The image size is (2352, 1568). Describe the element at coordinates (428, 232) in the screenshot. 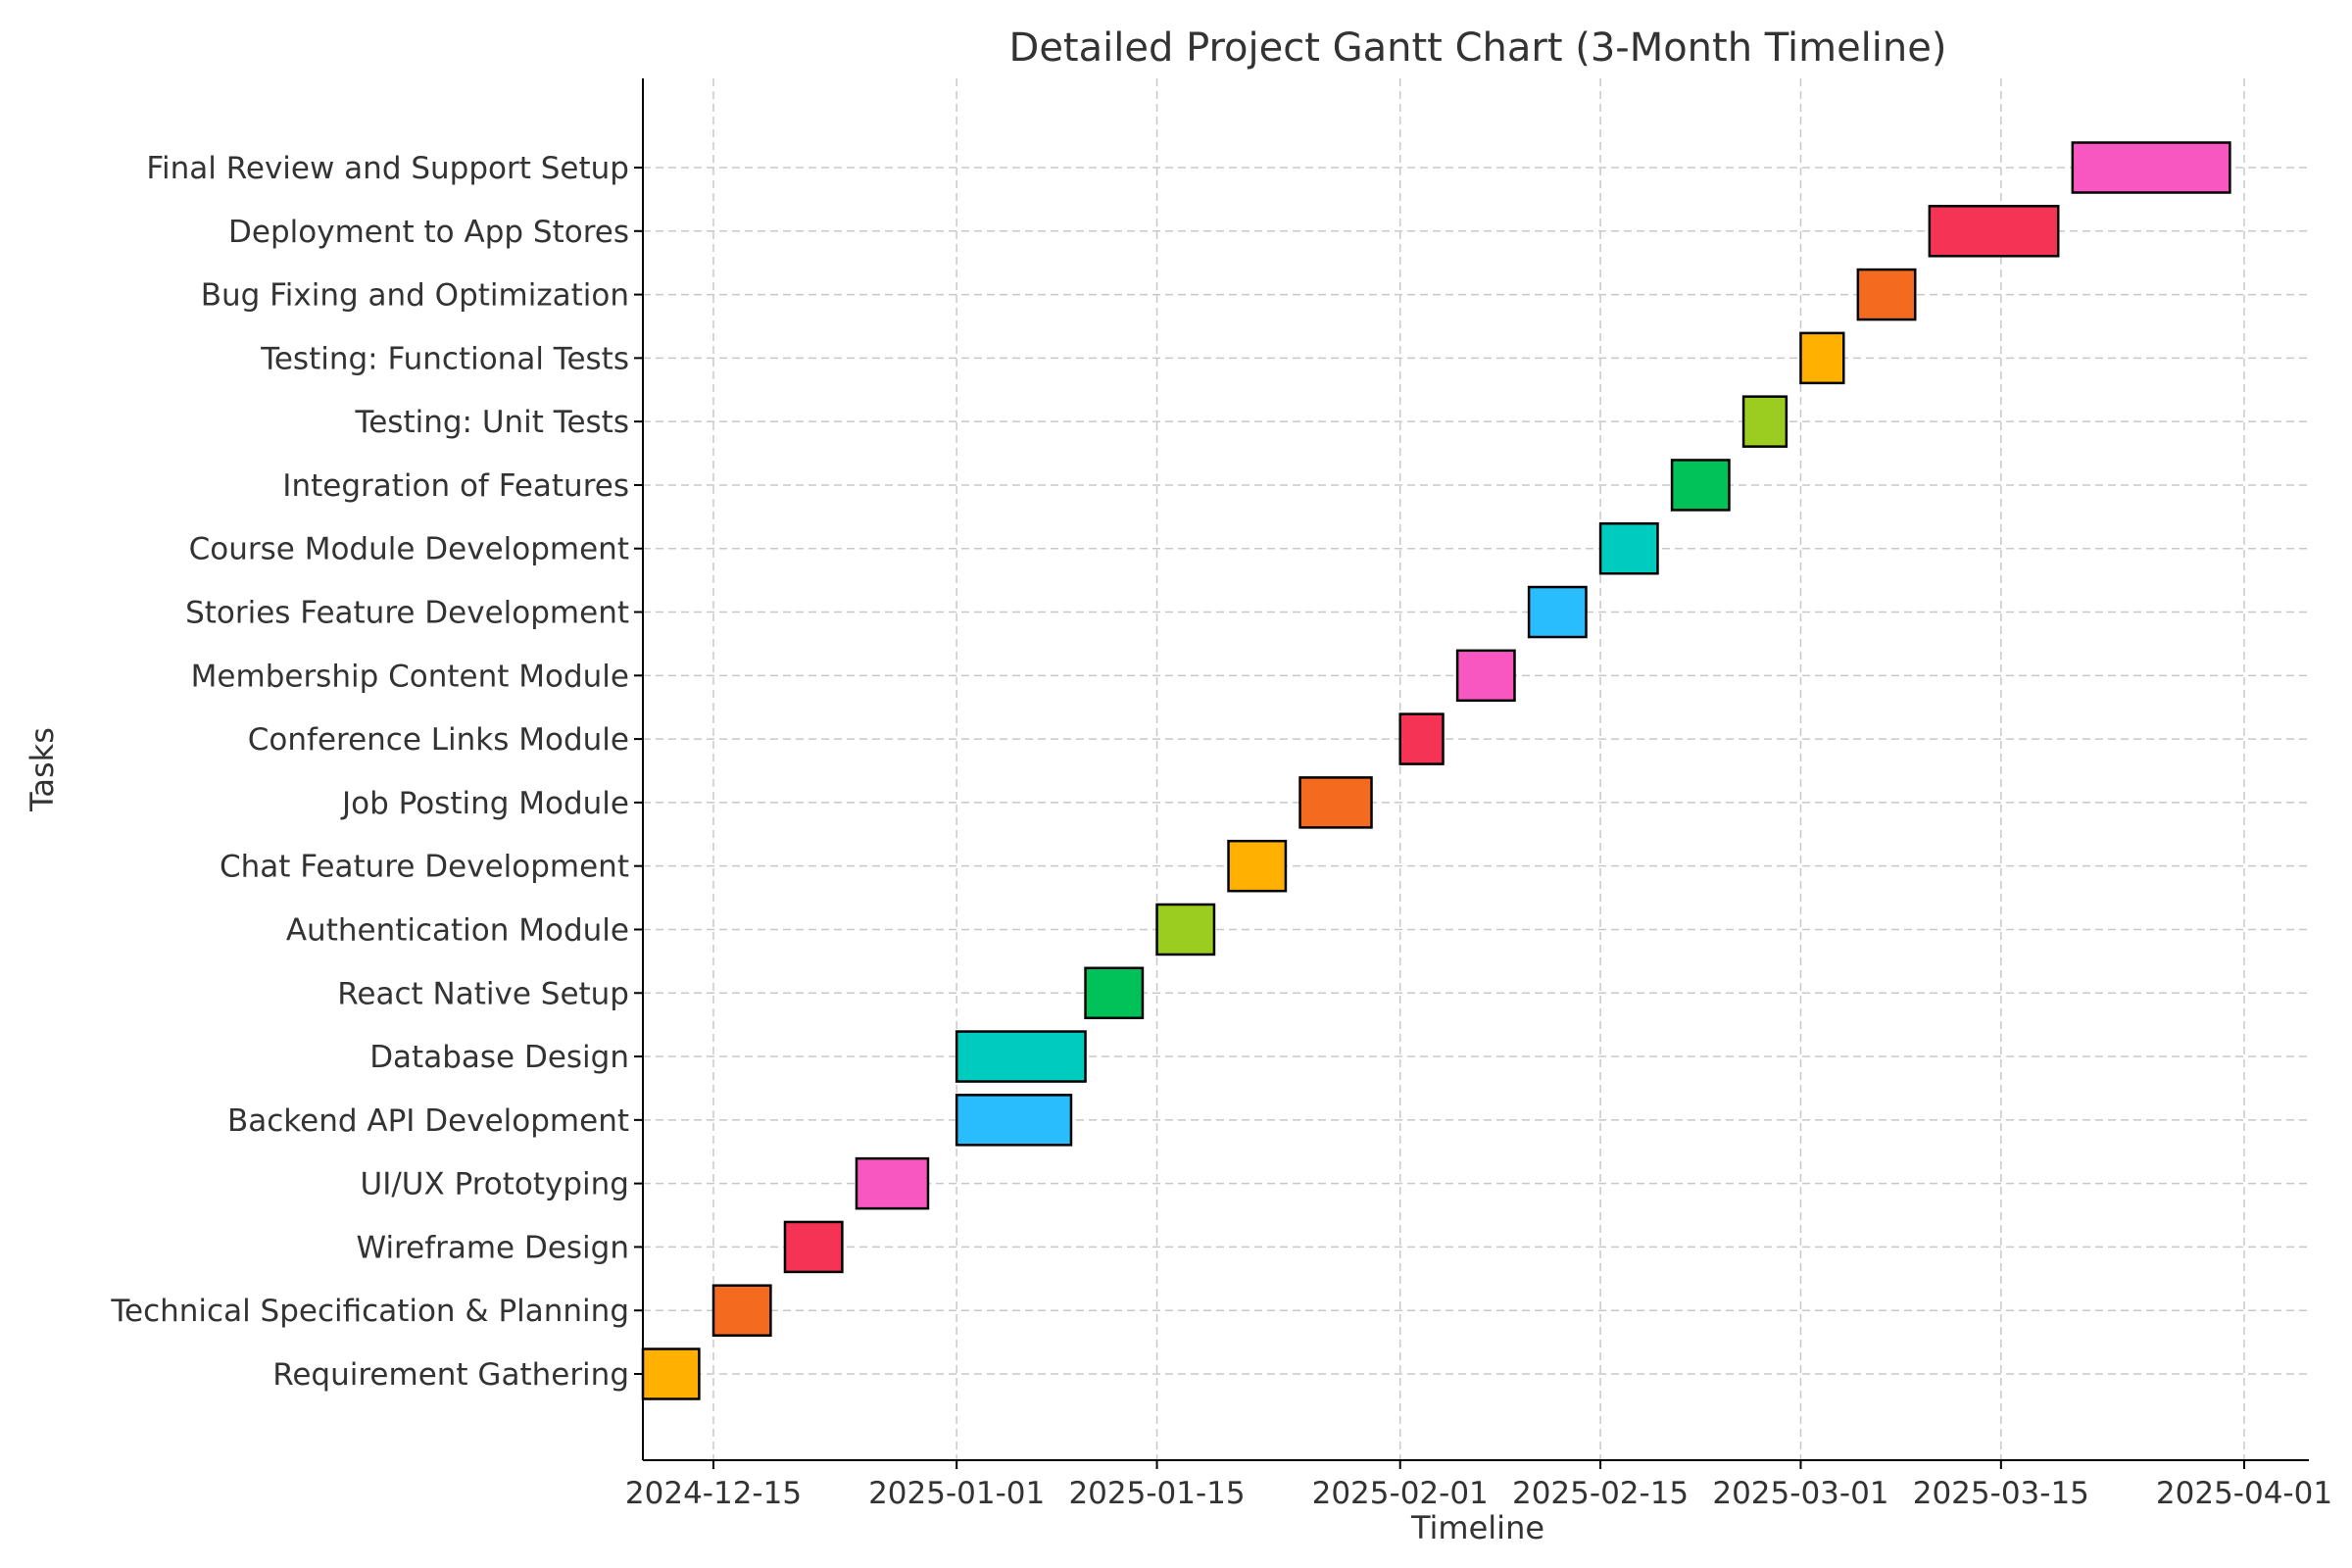

I see `y-tick-label: Deployment to App Stores` at that location.